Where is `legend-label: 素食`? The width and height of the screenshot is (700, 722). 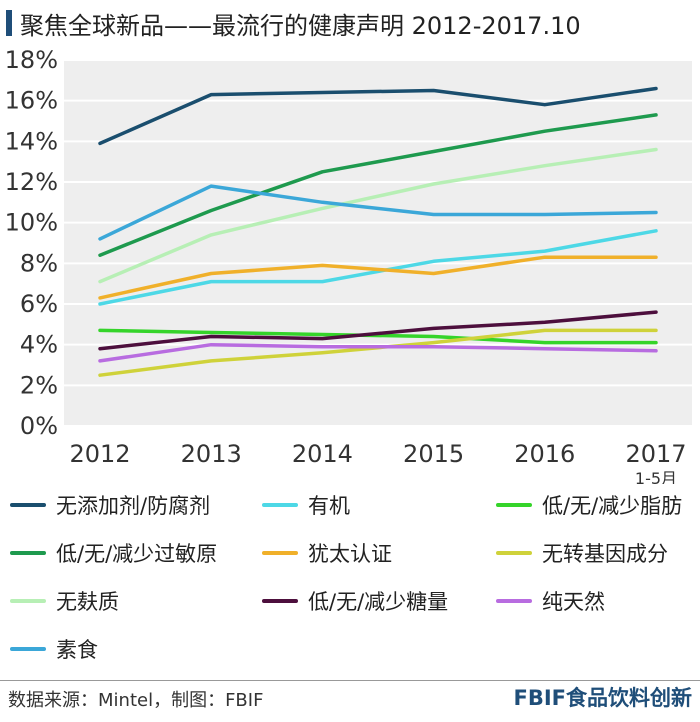 legend-label: 素食 is located at coordinates (77, 650).